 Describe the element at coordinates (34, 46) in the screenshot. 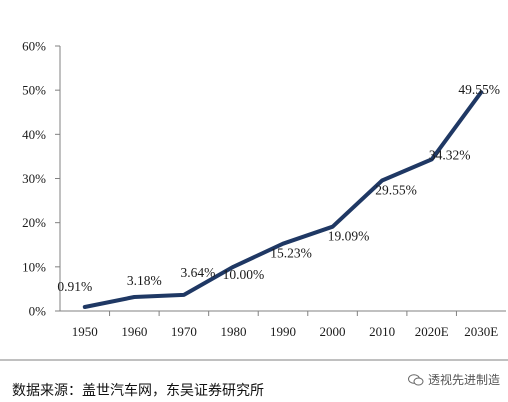

I see `y-tick-label: 60%` at that location.